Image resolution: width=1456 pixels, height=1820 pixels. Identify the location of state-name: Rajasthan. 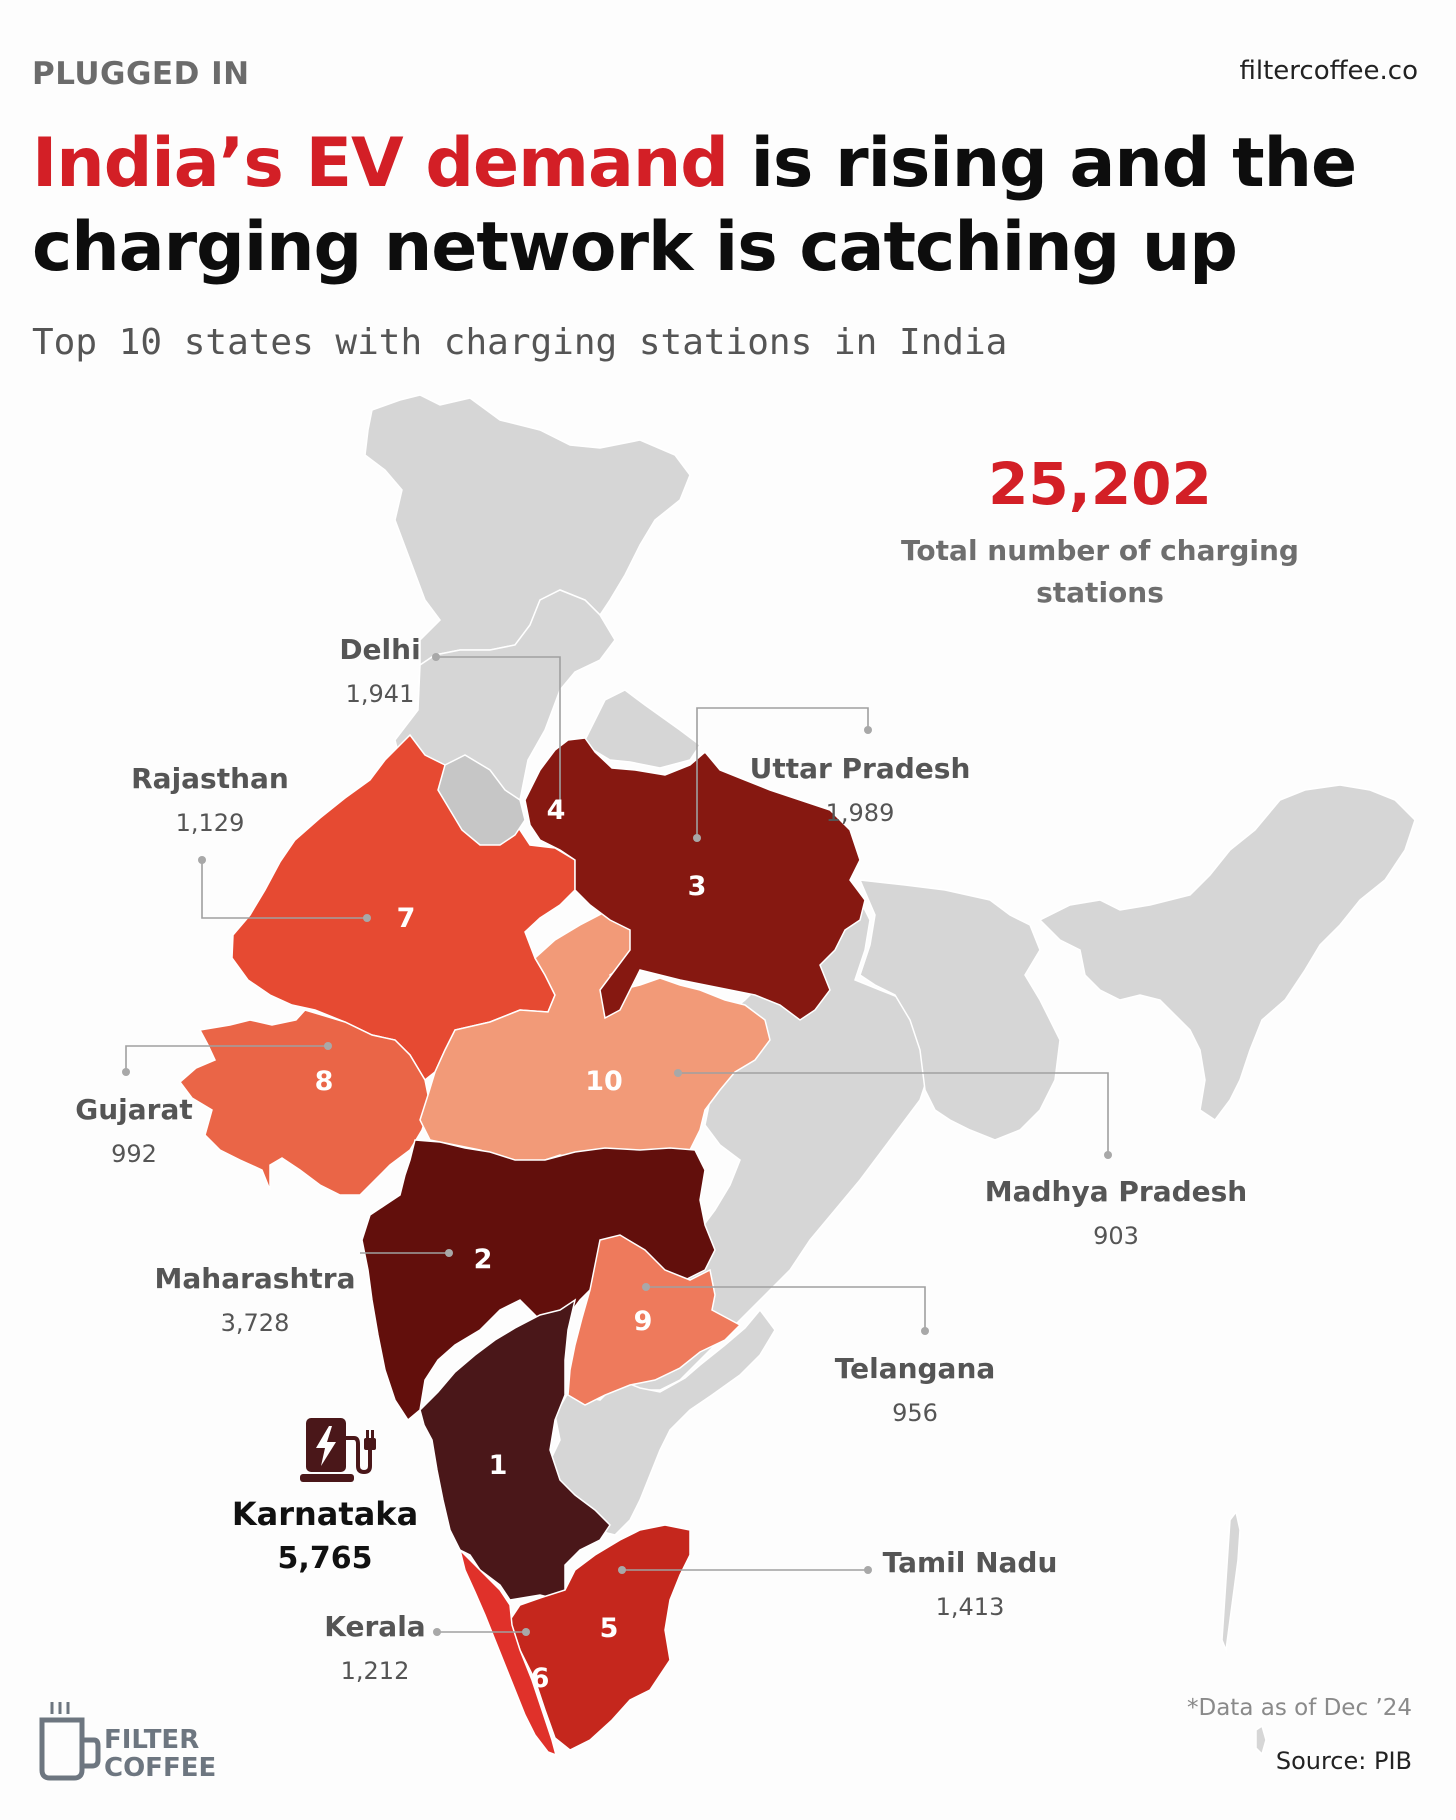
(210, 778).